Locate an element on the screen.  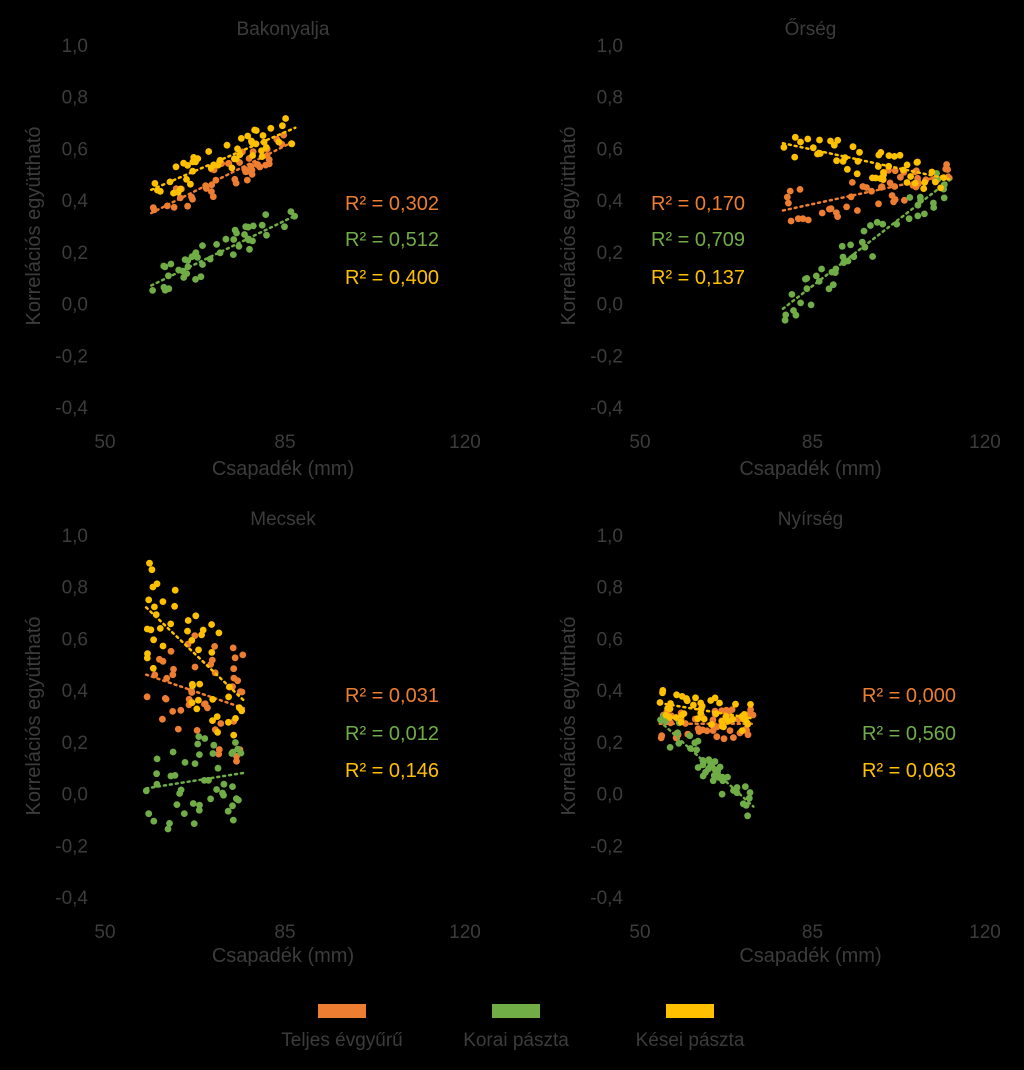
r2-label-kesei: R² = 0,400 is located at coordinates (392, 278).